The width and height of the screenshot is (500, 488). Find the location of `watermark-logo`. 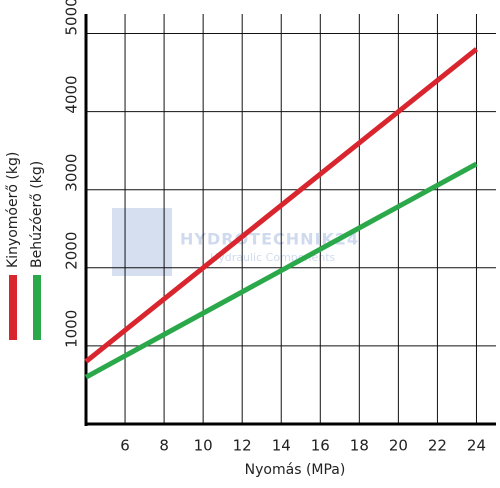

watermark-logo is located at coordinates (142, 242).